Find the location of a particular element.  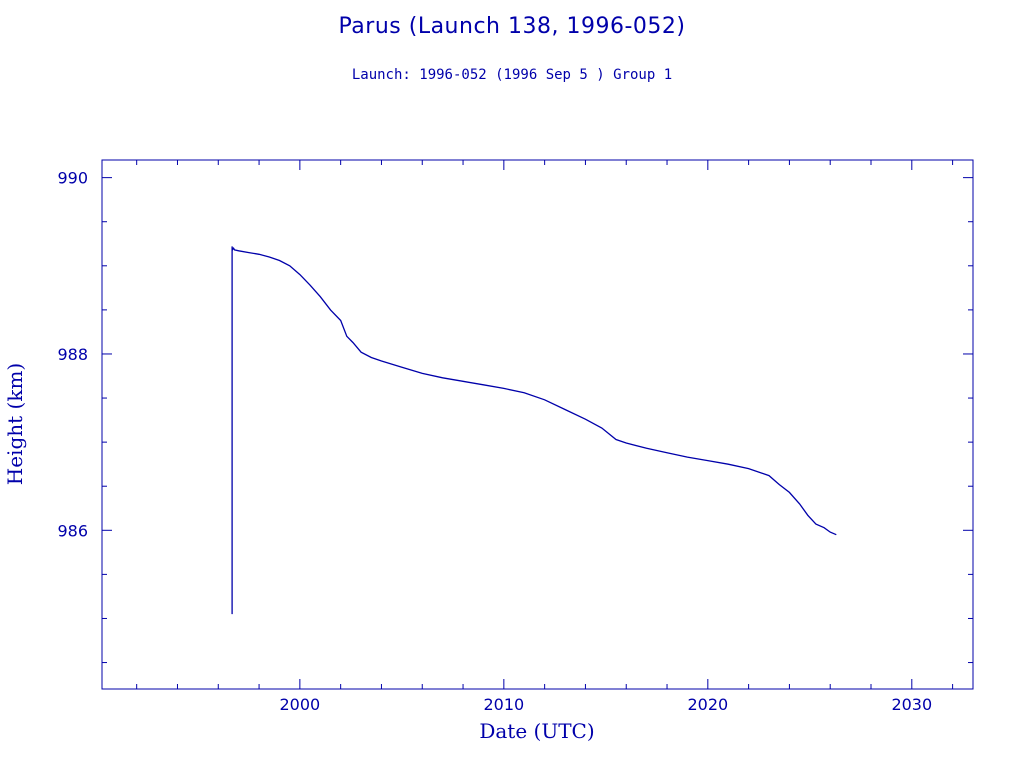

x-tick-label: 2000 is located at coordinates (300, 704).